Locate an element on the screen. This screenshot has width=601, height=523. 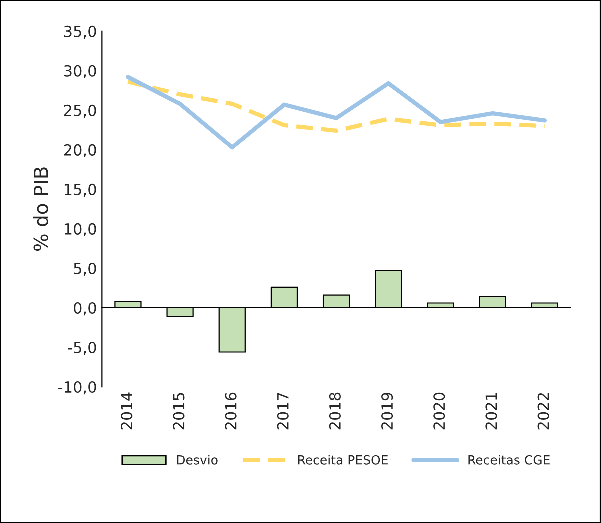
legend-label: Receita PESOE is located at coordinates (343, 460).